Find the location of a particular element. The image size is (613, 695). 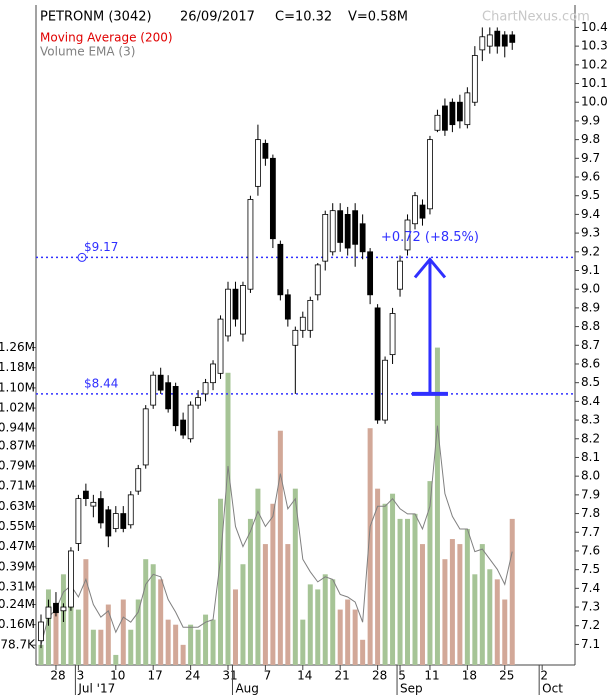

y2-tick-label: 1.26M is located at coordinates (17, 347).